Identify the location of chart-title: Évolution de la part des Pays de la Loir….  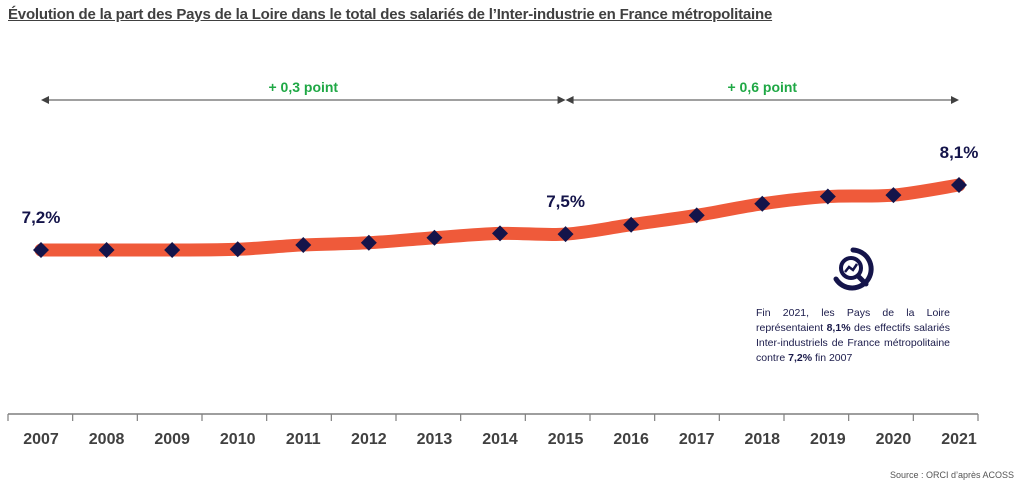
(390, 14).